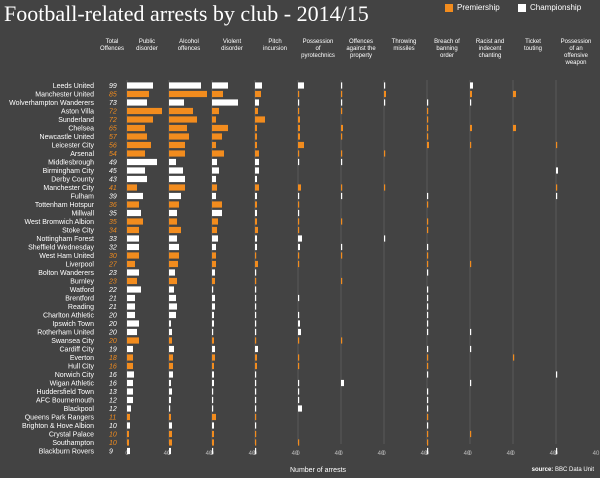 This screenshot has height=478, width=600. I want to click on club-name: Blackpool, so click(79, 409).